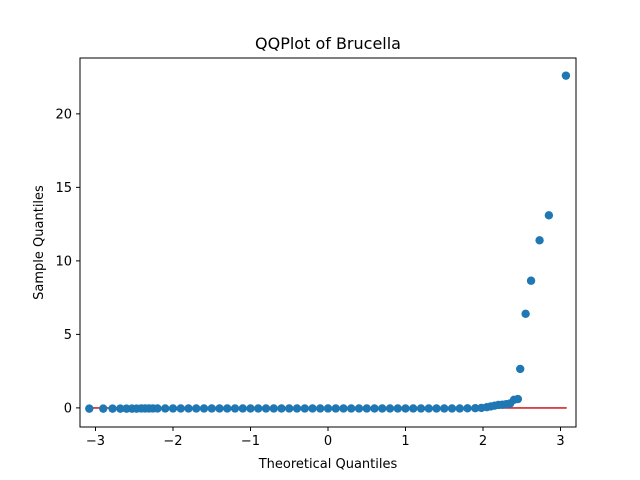 The height and width of the screenshot is (480, 640). What do you see at coordinates (483, 441) in the screenshot?
I see `x-tick-label: 2` at bounding box center [483, 441].